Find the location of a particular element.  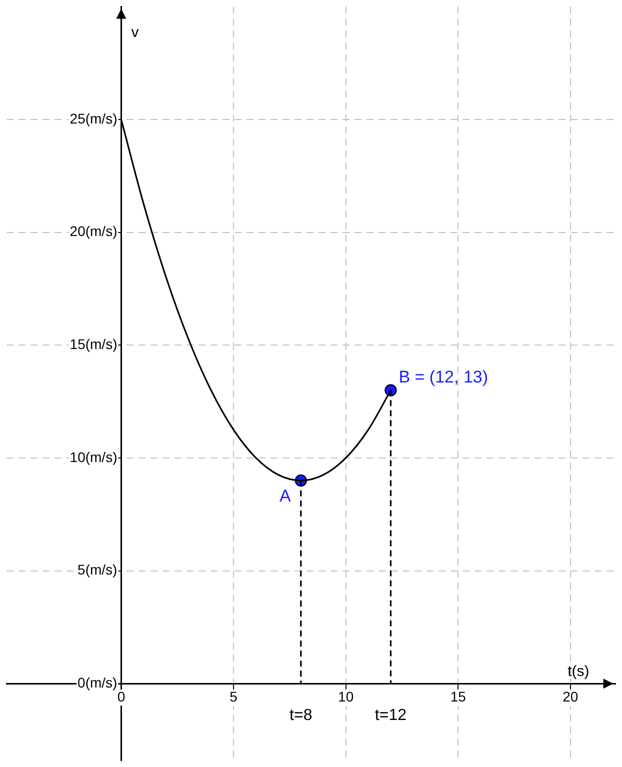

y-tick-label: 0(m/s) is located at coordinates (98, 682).